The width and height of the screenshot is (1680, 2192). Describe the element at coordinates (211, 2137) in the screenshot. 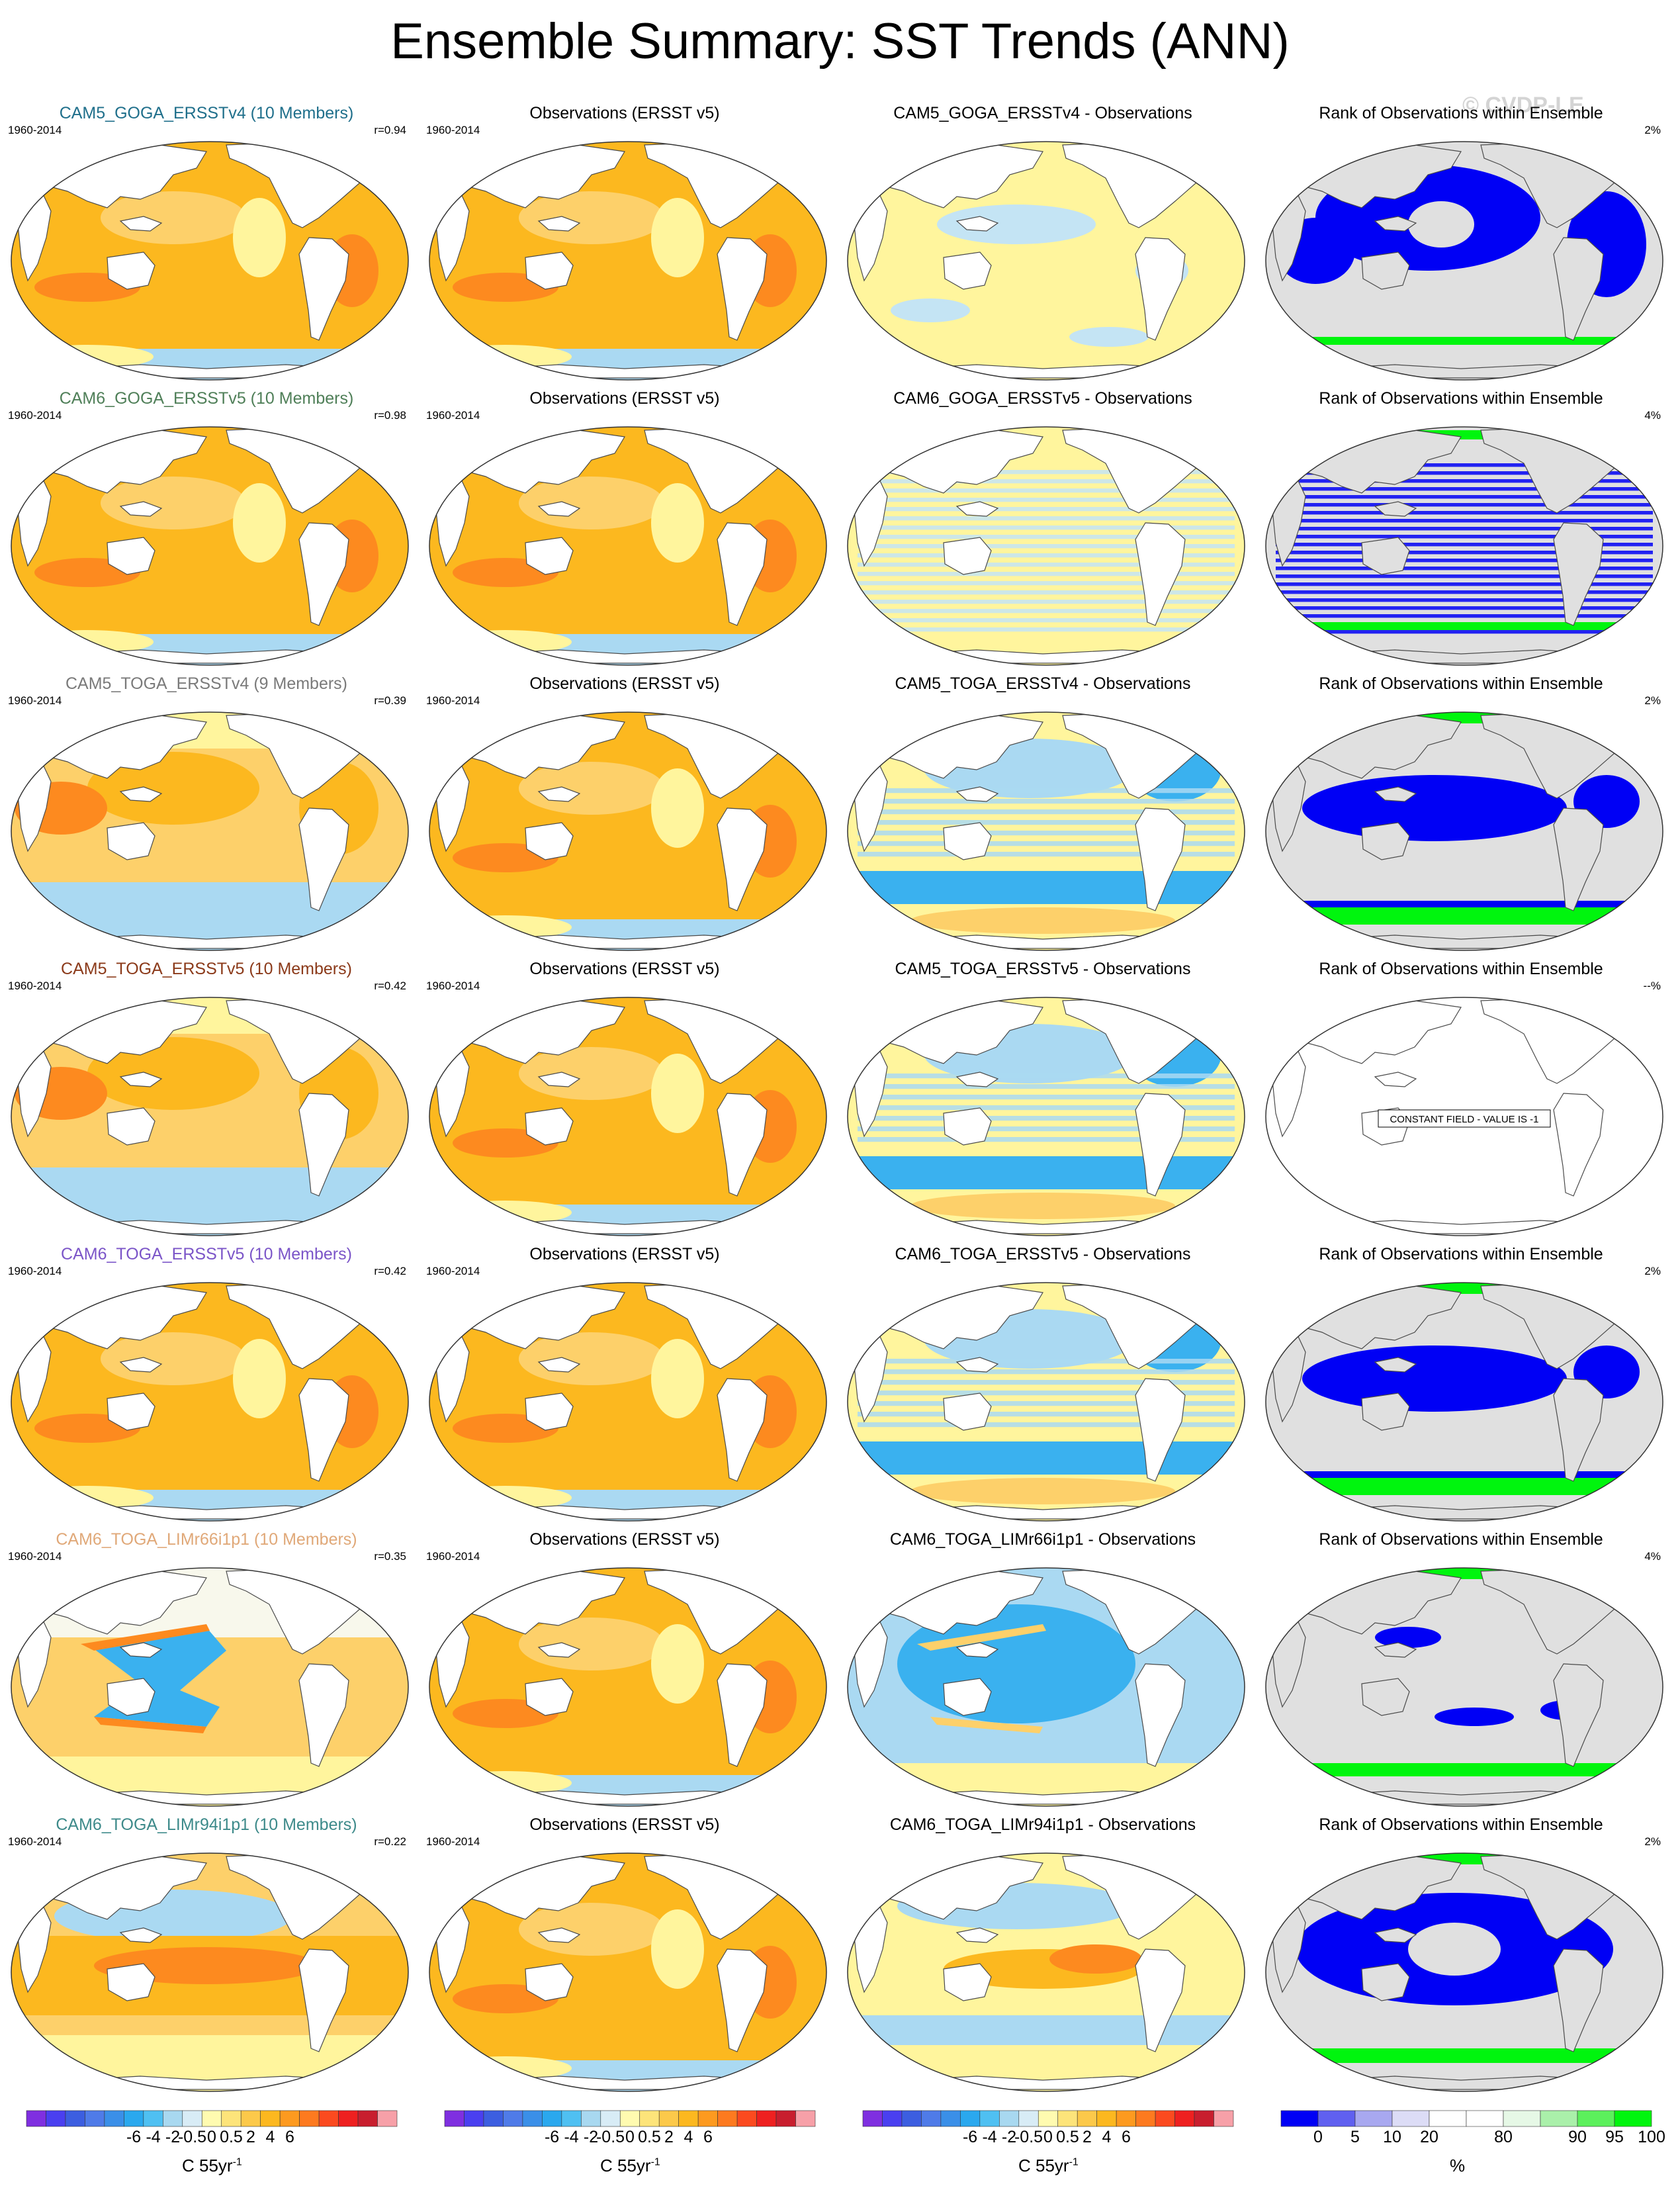

I see `colorbar-tick-label: 0` at that location.